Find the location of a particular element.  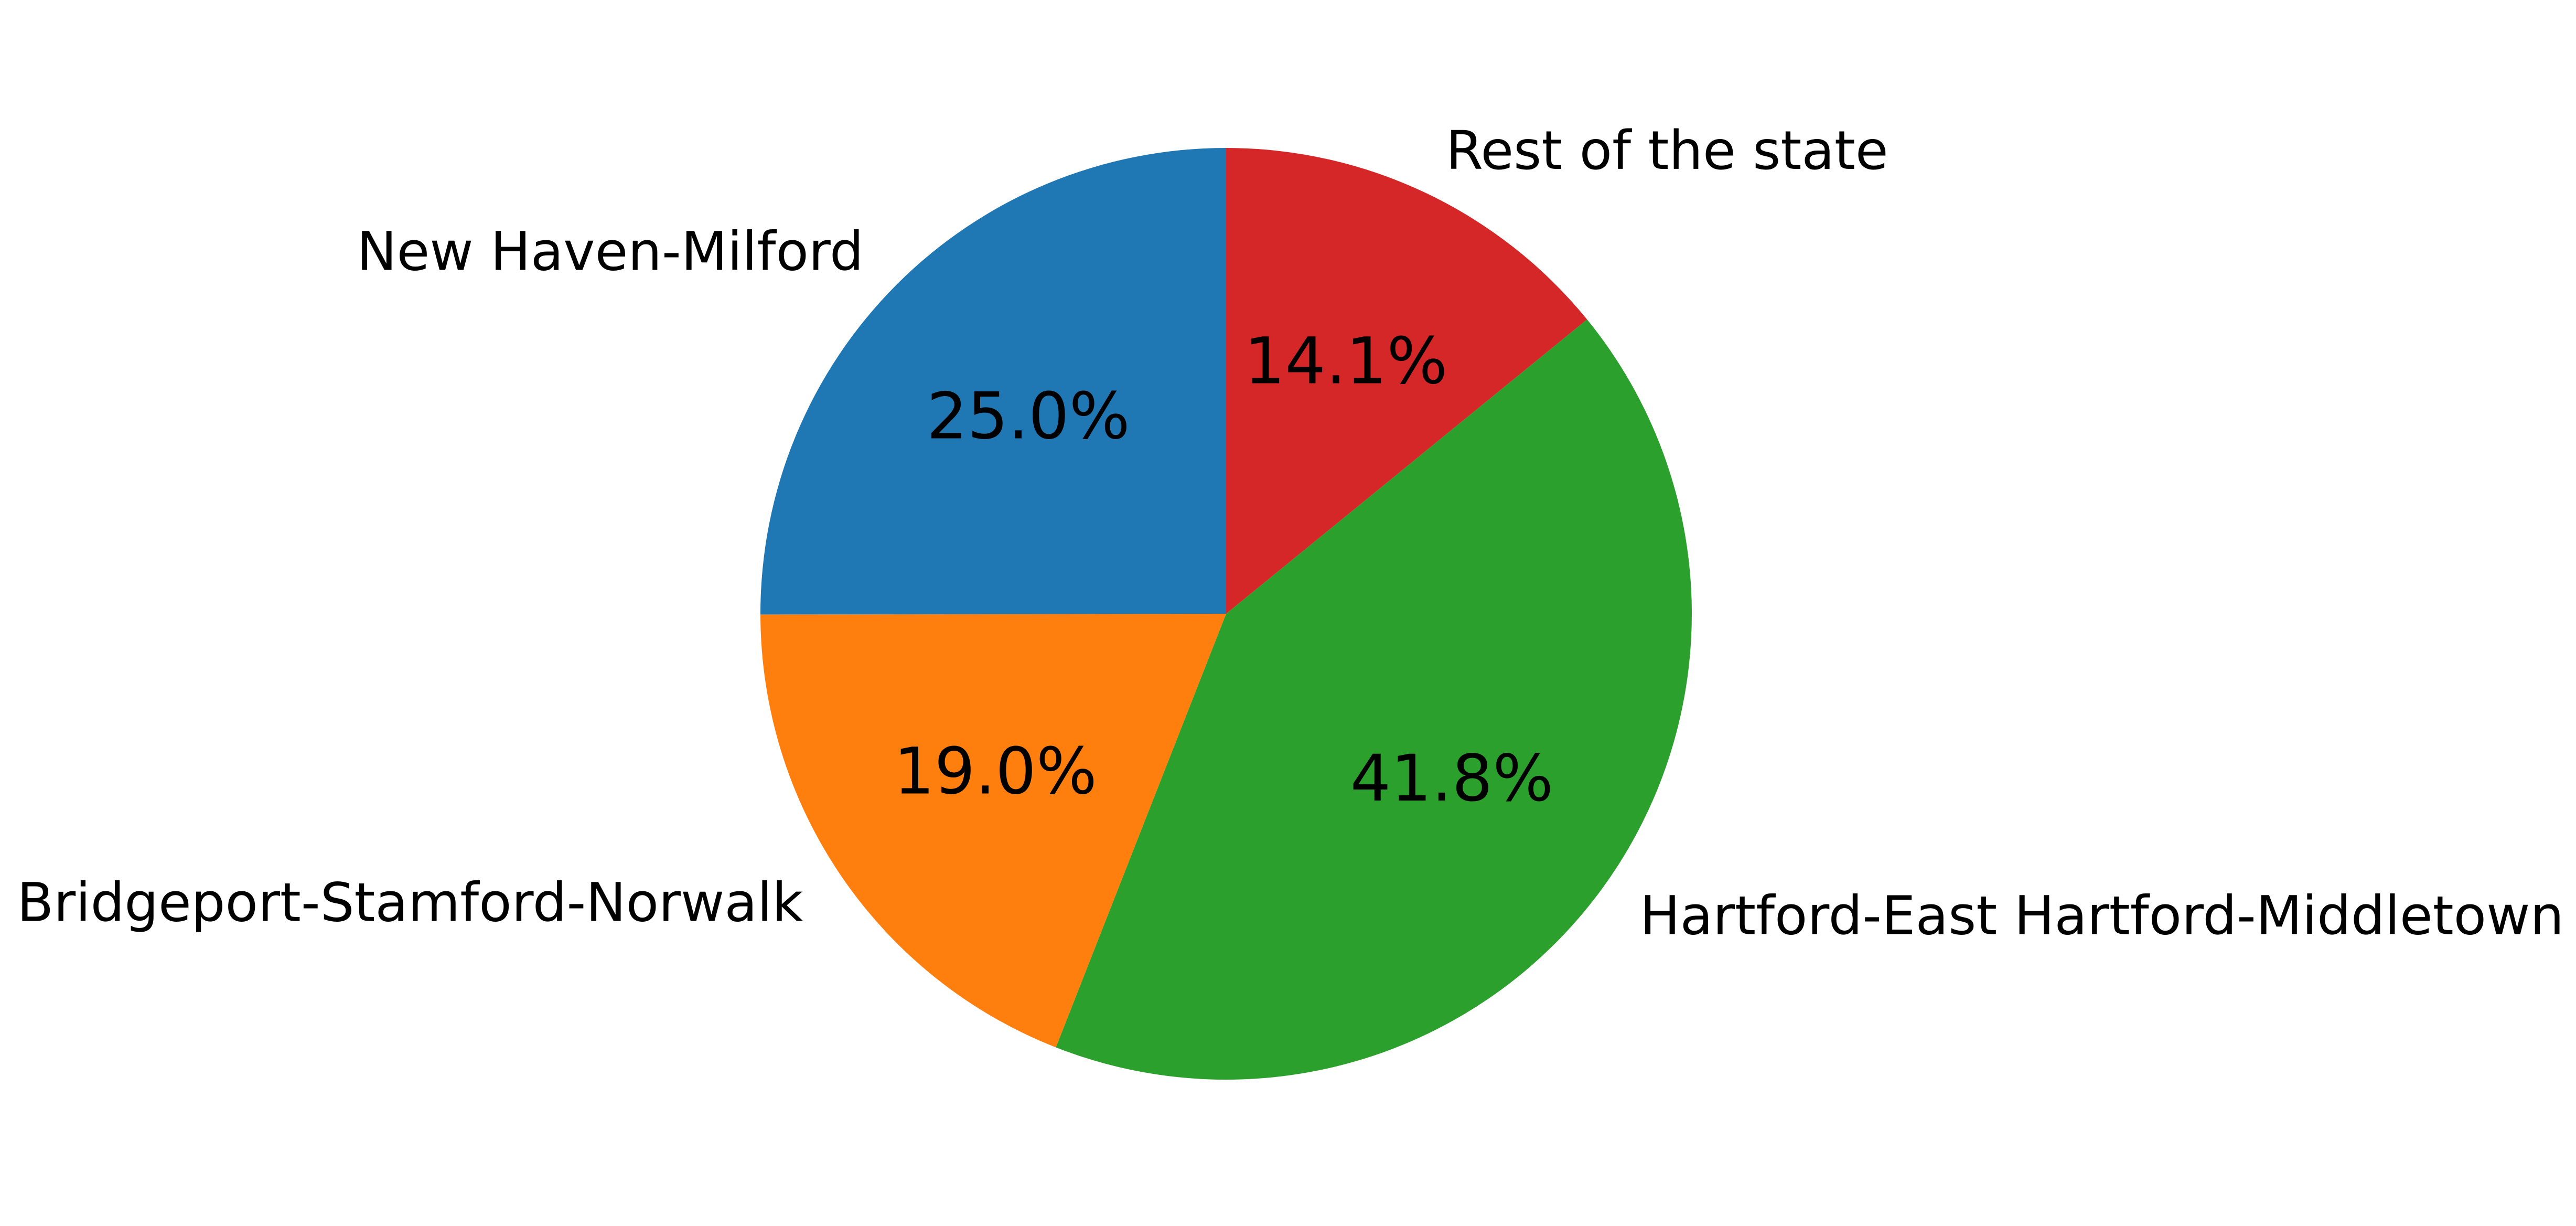

percent-label: 19.0% is located at coordinates (995, 771).